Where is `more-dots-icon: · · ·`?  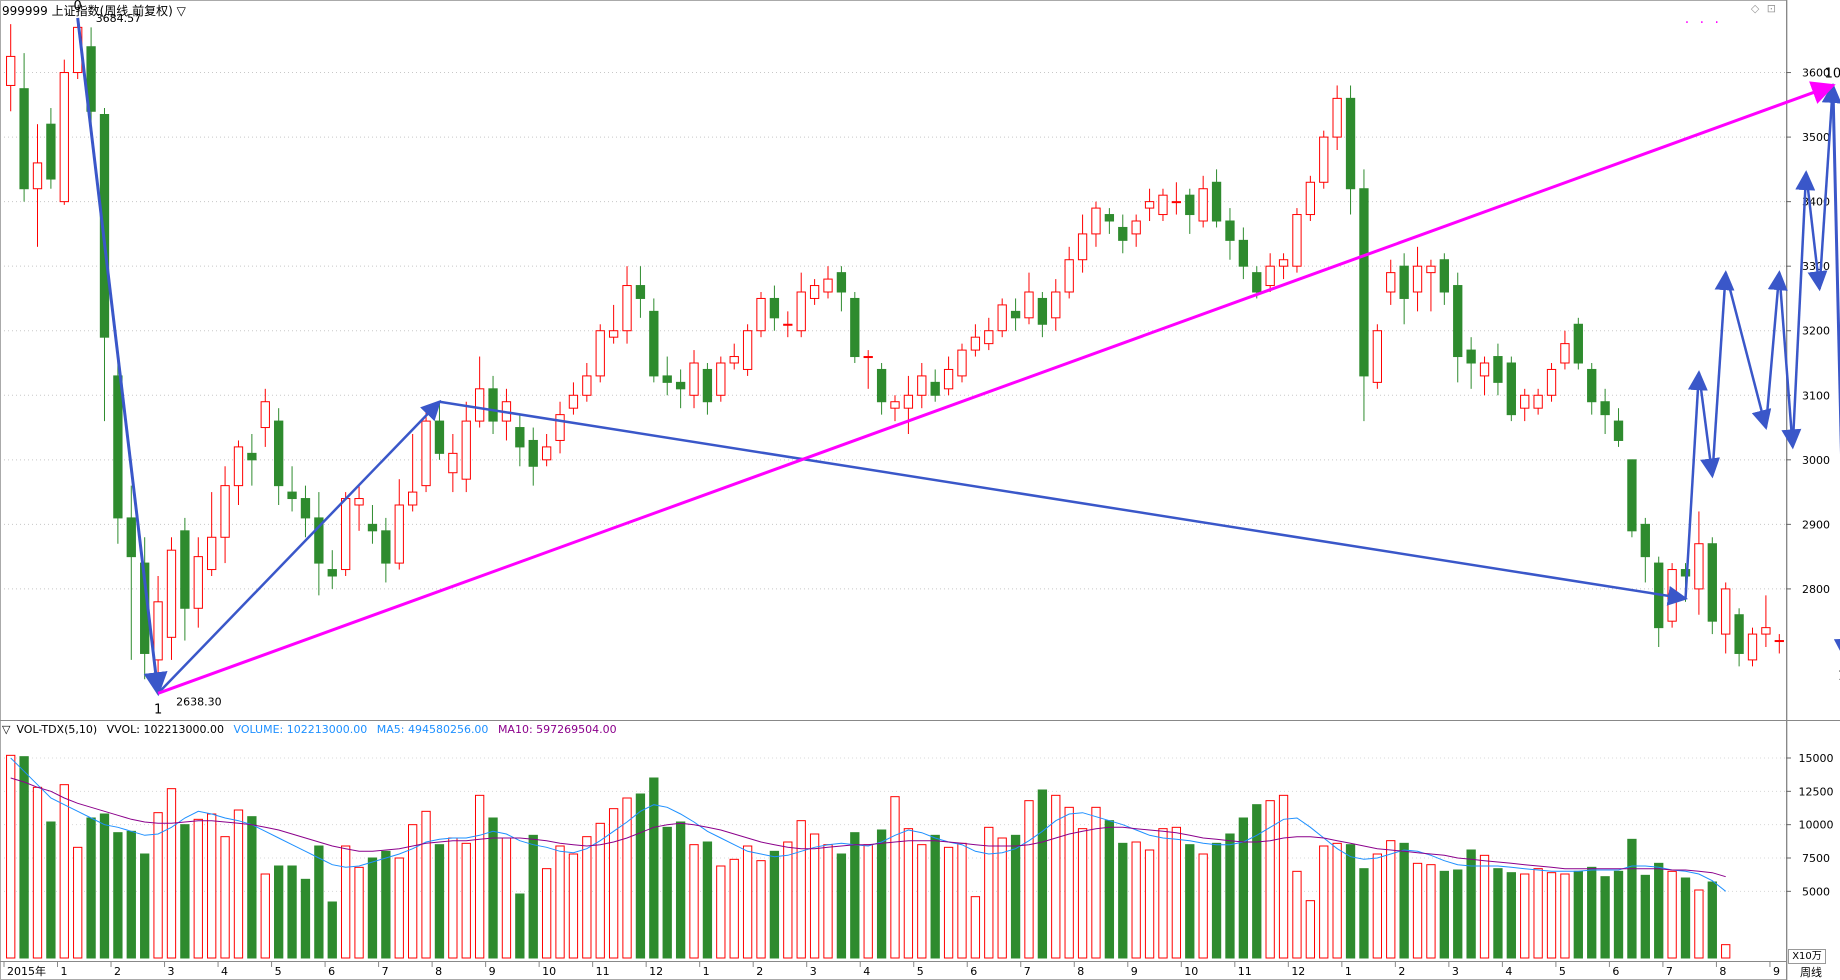 more-dots-icon: · · · is located at coordinates (1703, 23).